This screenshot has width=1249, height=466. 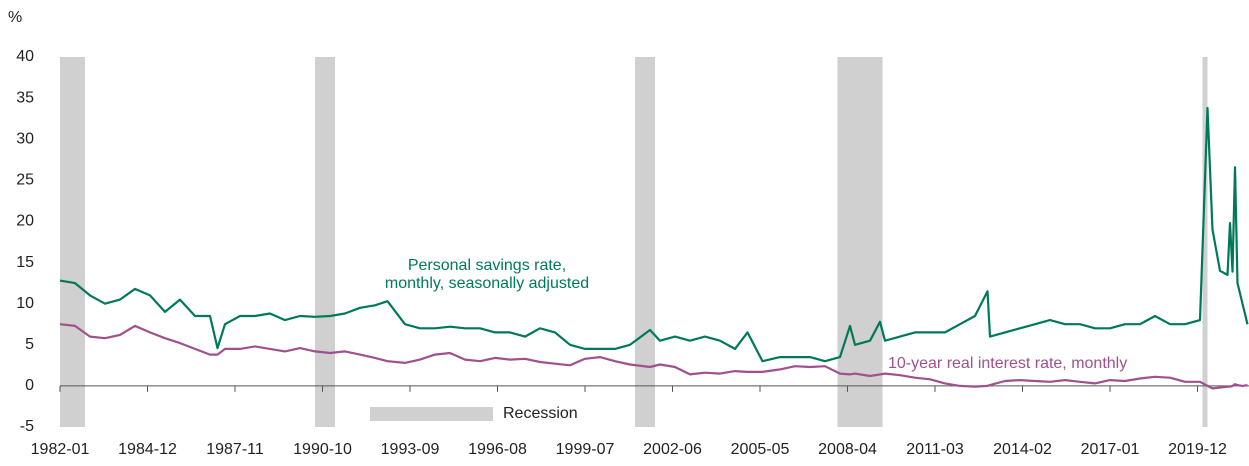 I want to click on x-tick-label: 2005-05, so click(x=760, y=449).